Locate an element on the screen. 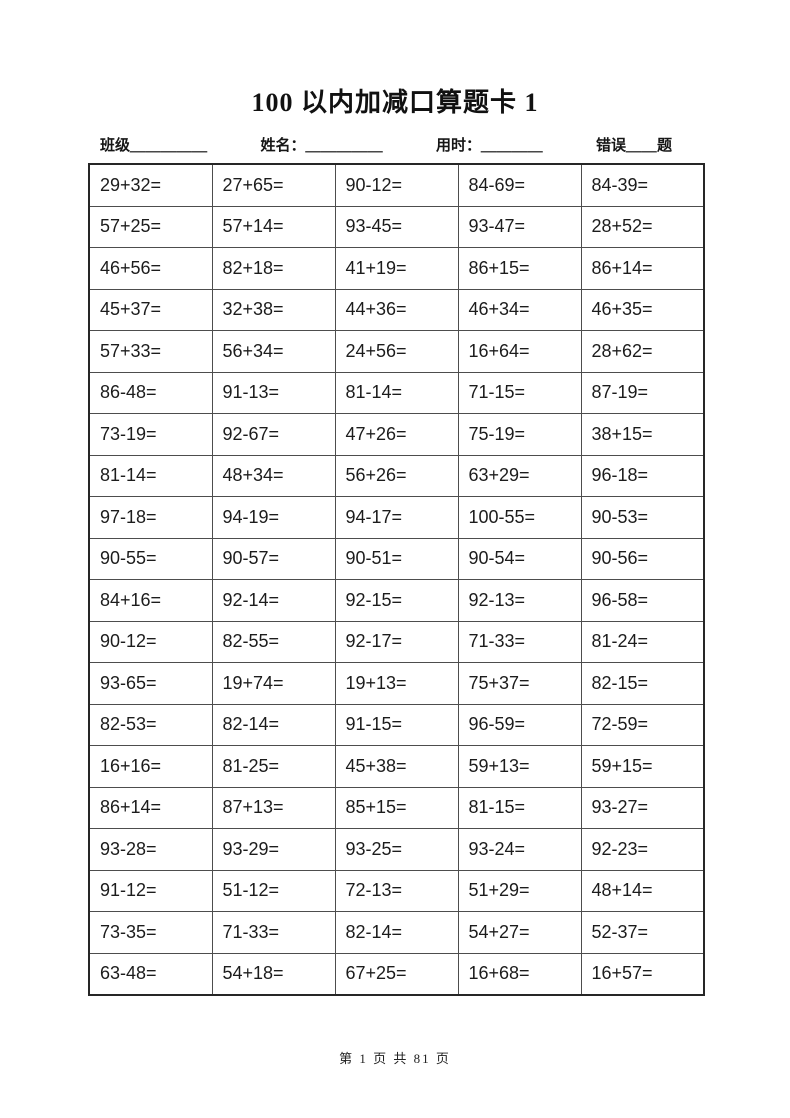  problem-row: 93-28= 93-29= 93-25= 93-24= 92-23= is located at coordinates (396, 849).